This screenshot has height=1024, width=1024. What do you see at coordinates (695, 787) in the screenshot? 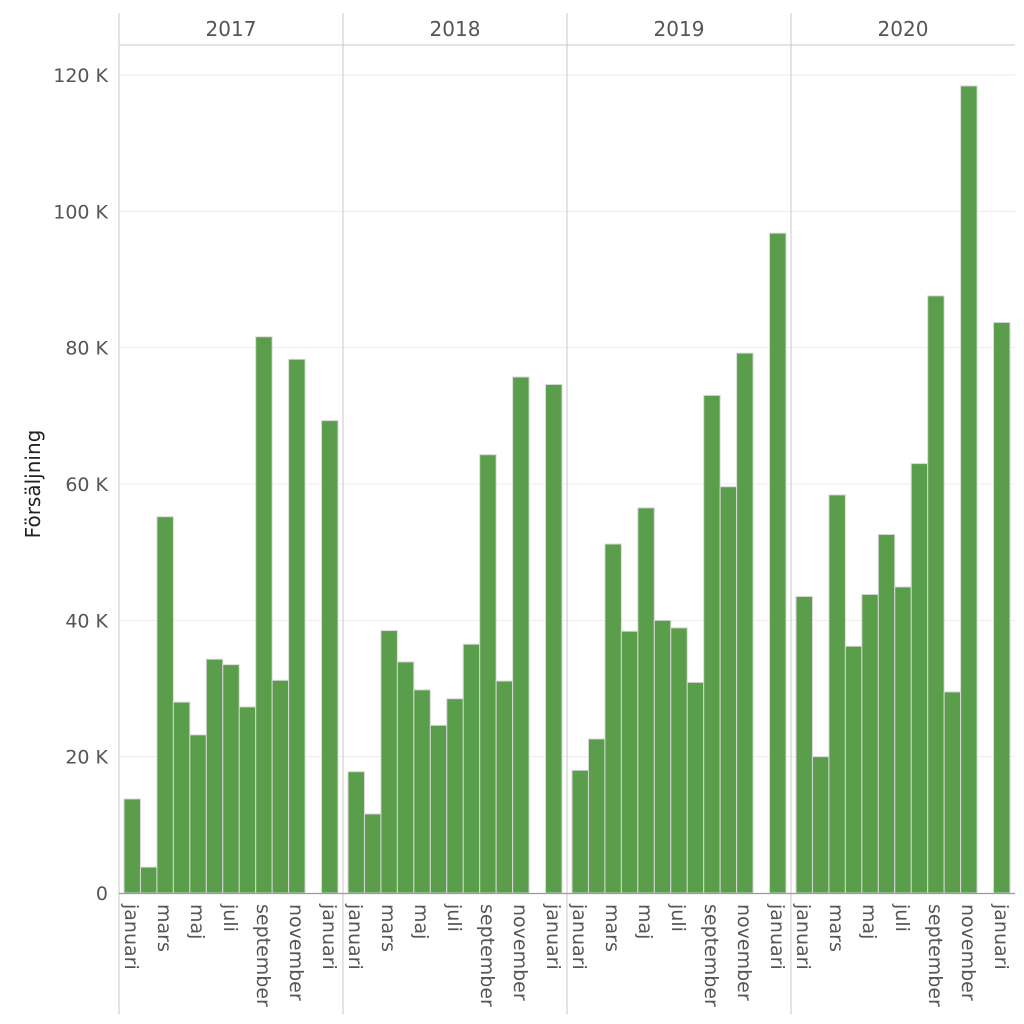
I see `bar-2019-augusti` at bounding box center [695, 787].